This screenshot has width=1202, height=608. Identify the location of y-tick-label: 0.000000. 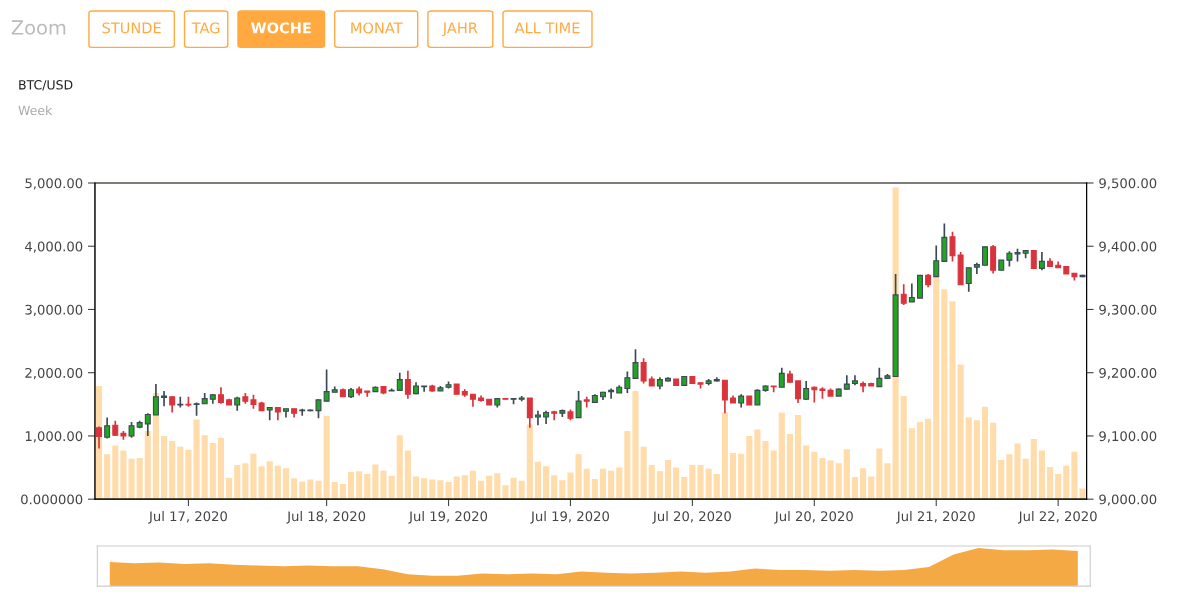
(52, 499).